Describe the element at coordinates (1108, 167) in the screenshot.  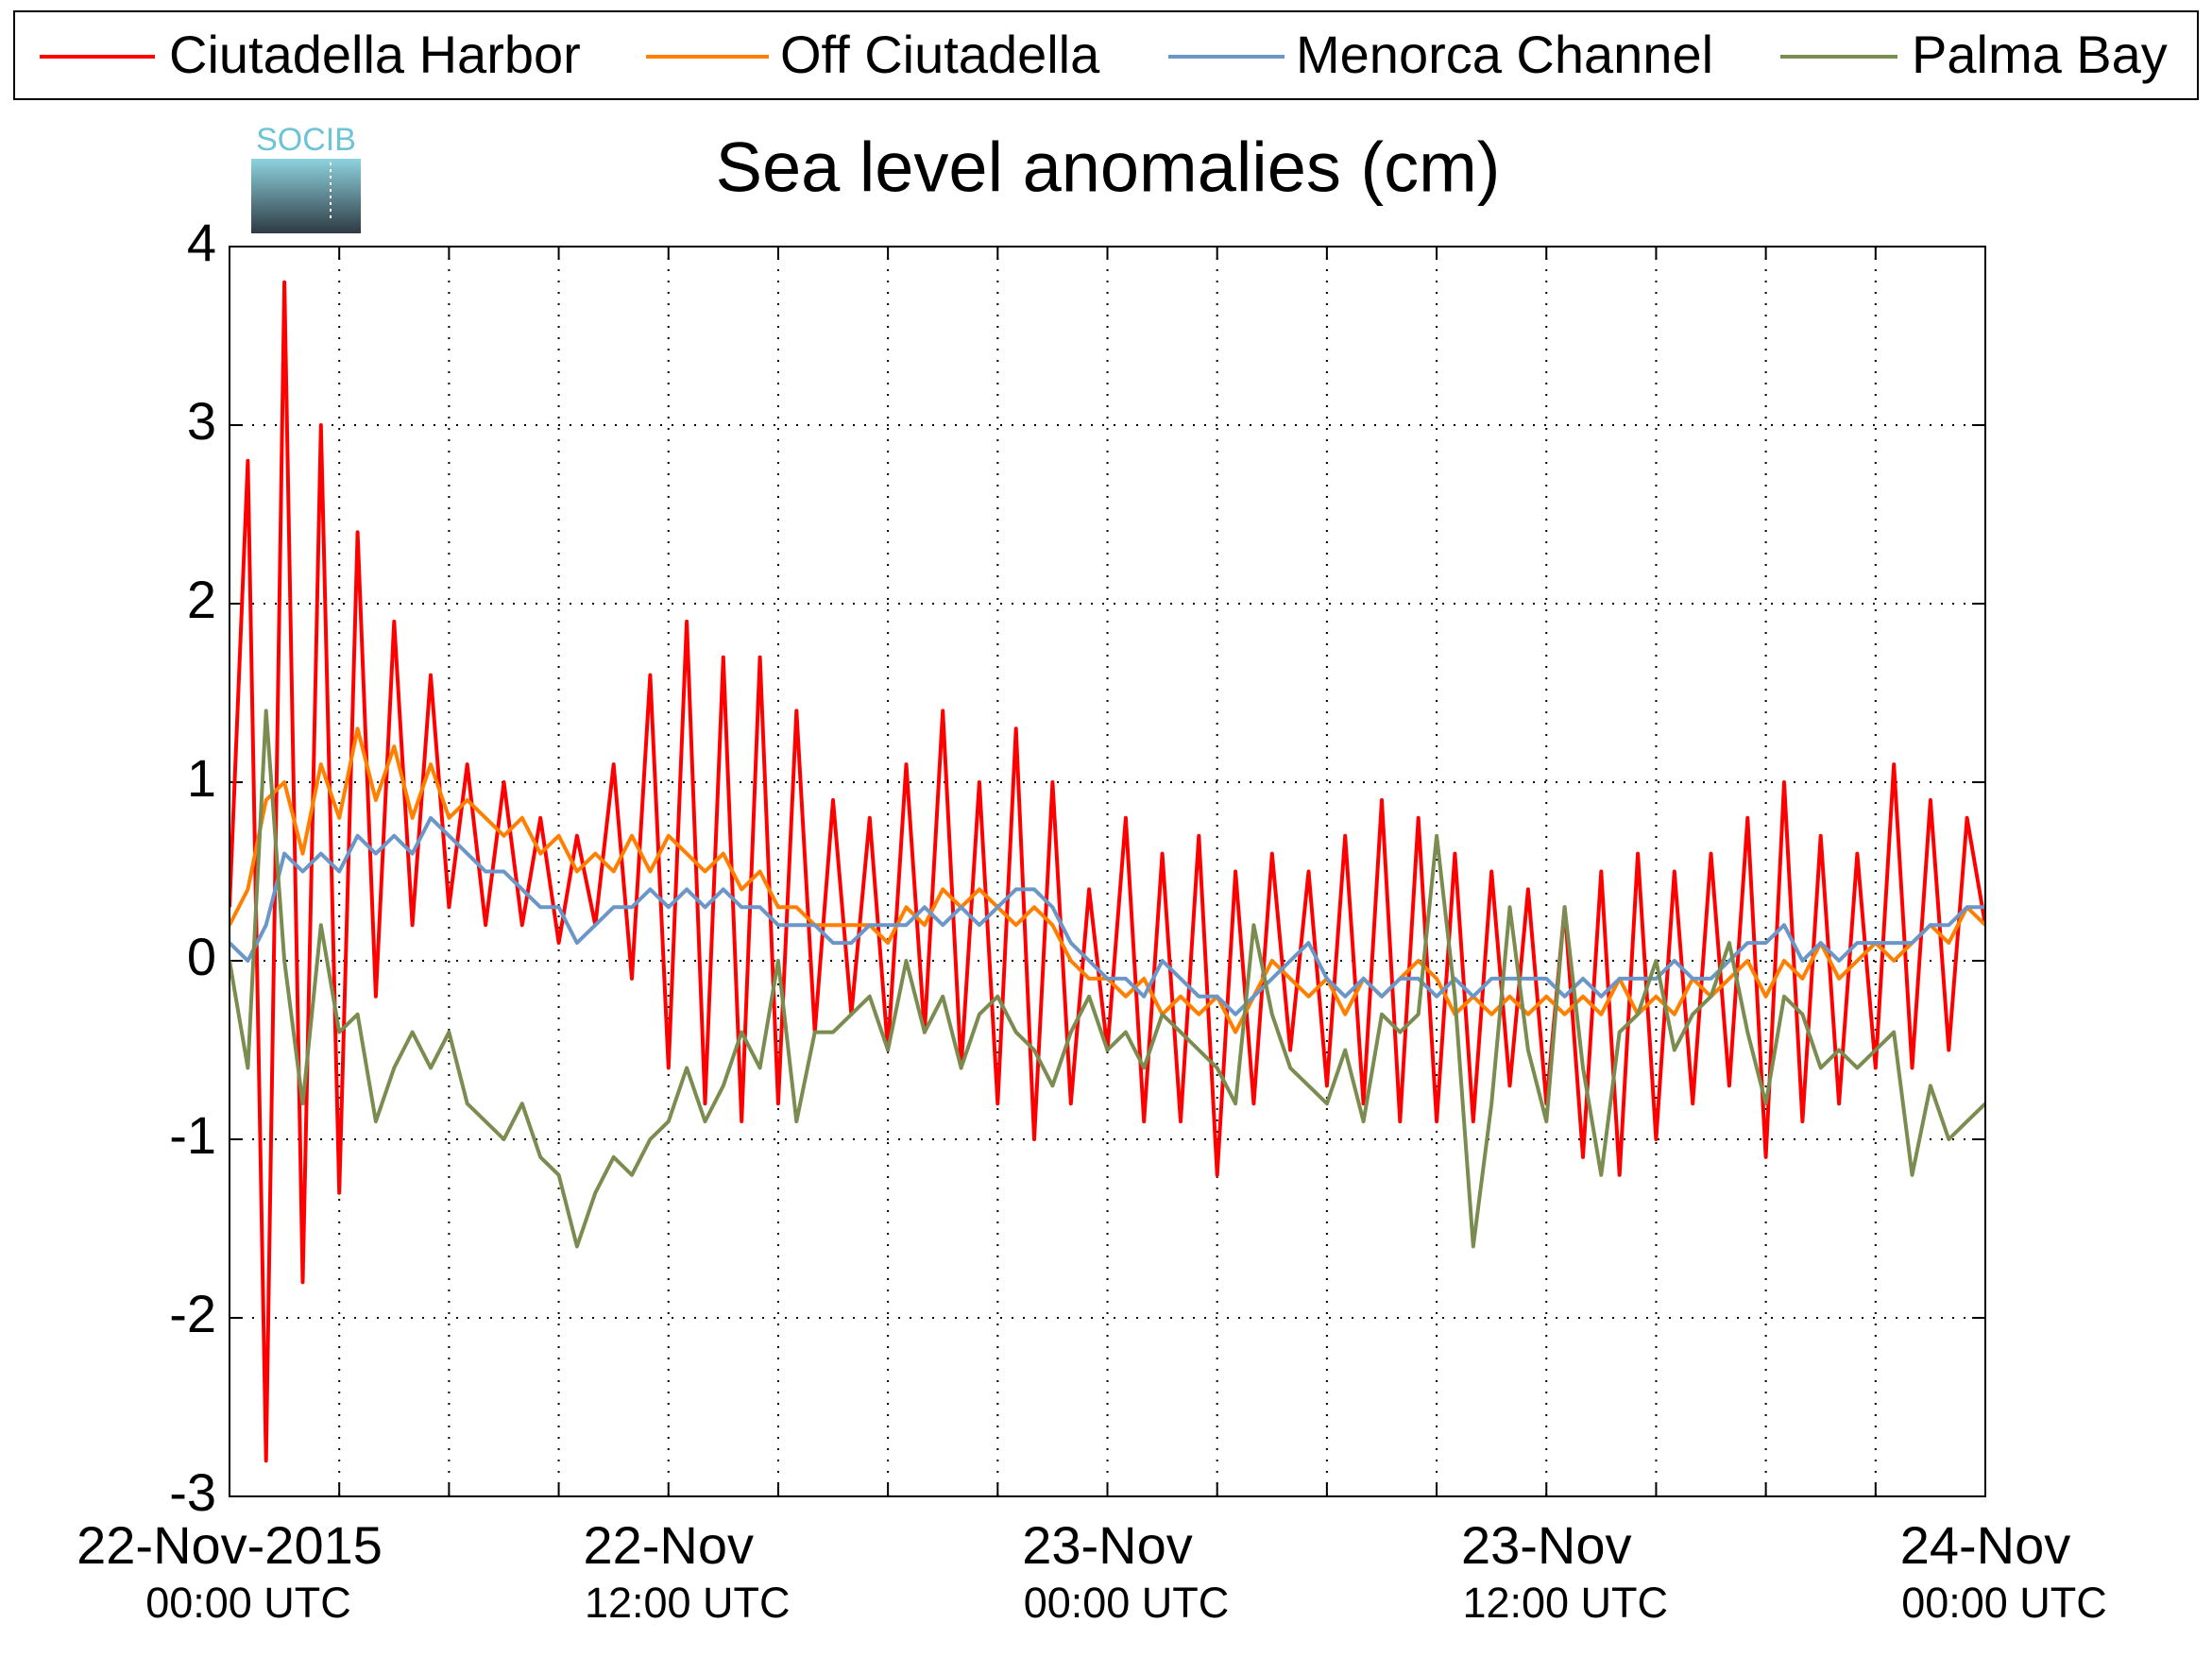
I see `chart-title: Sea level anomalies (cm)` at that location.